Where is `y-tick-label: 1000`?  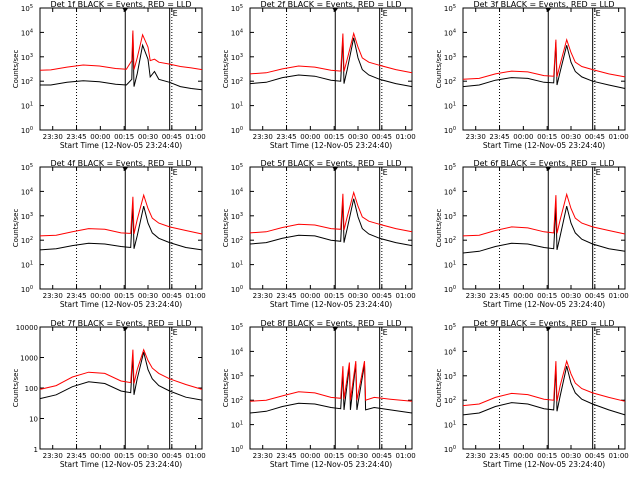
y-tick-label: 1000 is located at coordinates (29, 359).